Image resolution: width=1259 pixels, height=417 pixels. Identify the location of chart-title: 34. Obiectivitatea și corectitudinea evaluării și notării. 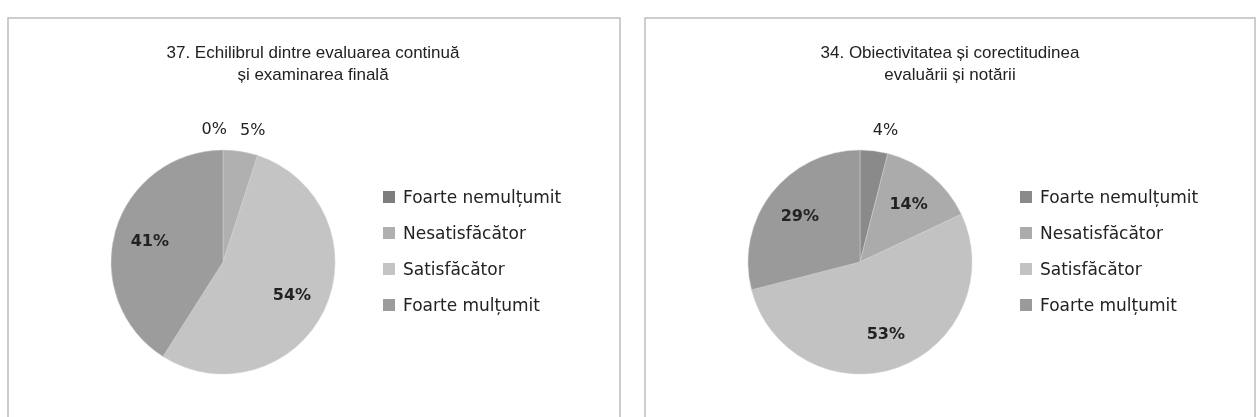
(950, 63).